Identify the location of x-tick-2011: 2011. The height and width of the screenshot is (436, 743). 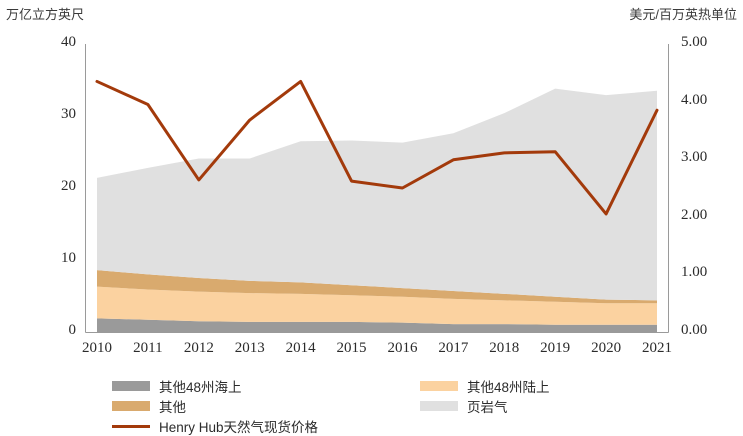
(148, 348).